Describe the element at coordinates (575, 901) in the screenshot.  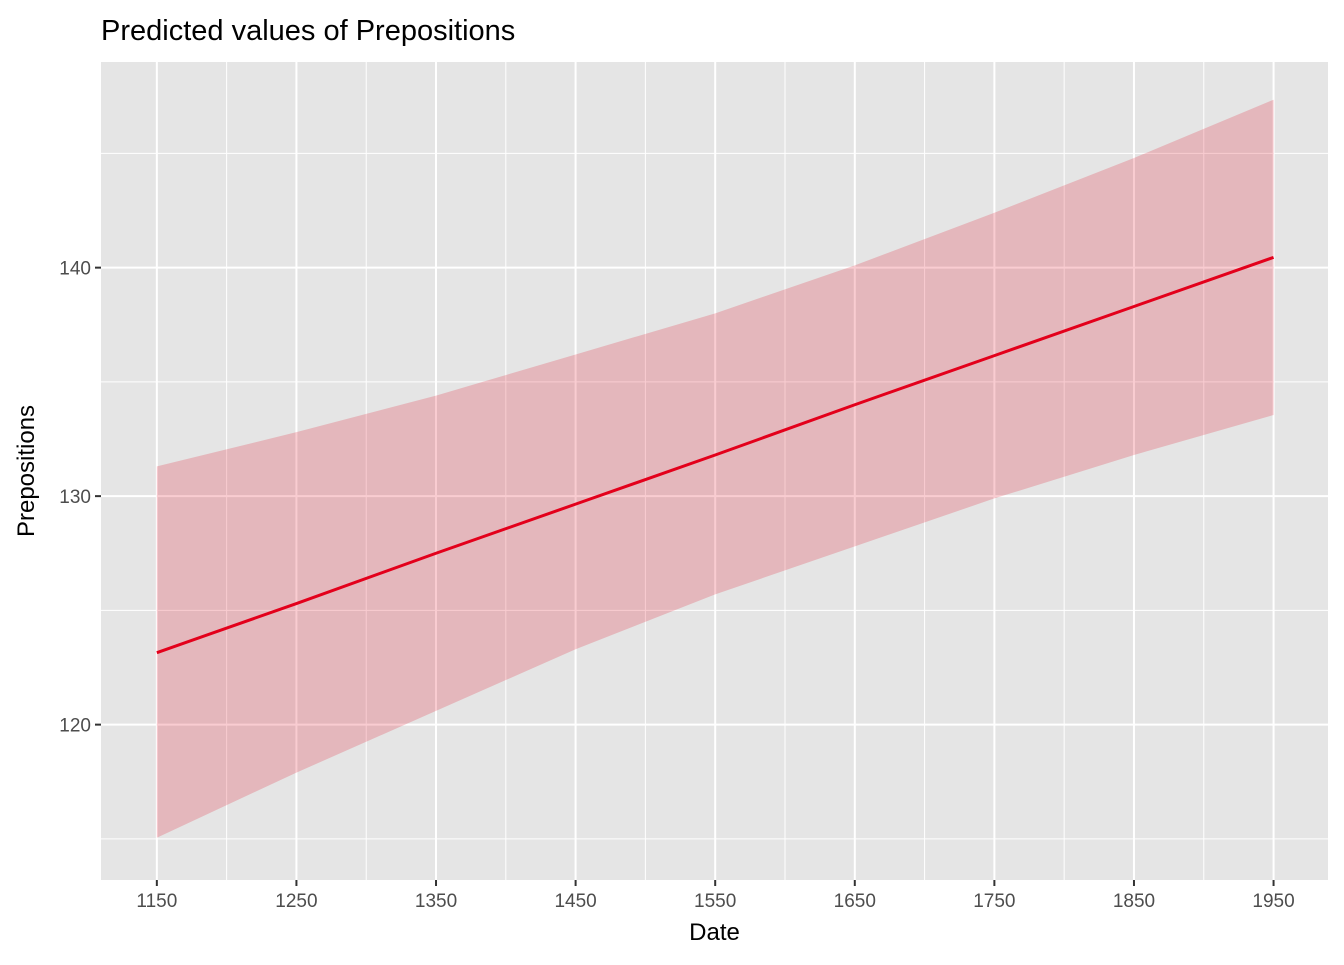
I see `x-tick-label: 1450` at that location.